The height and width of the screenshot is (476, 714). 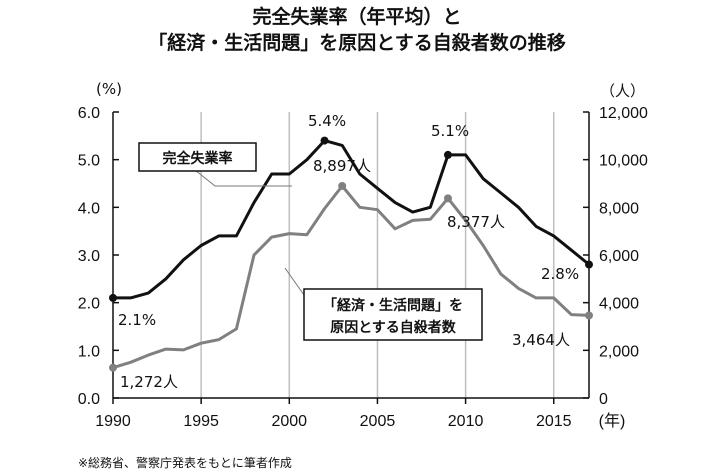 I want to click on right-tick-label: 6,000, so click(x=619, y=256).